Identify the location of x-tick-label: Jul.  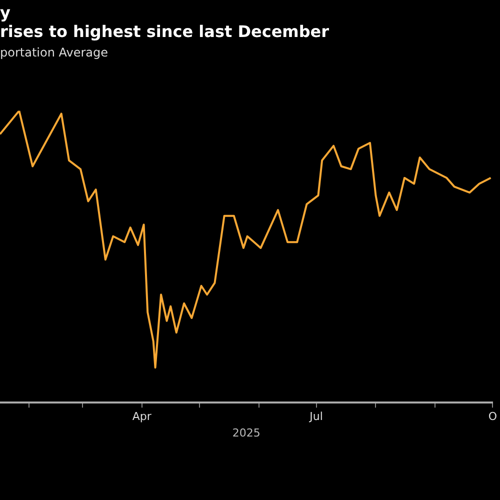
(315, 417).